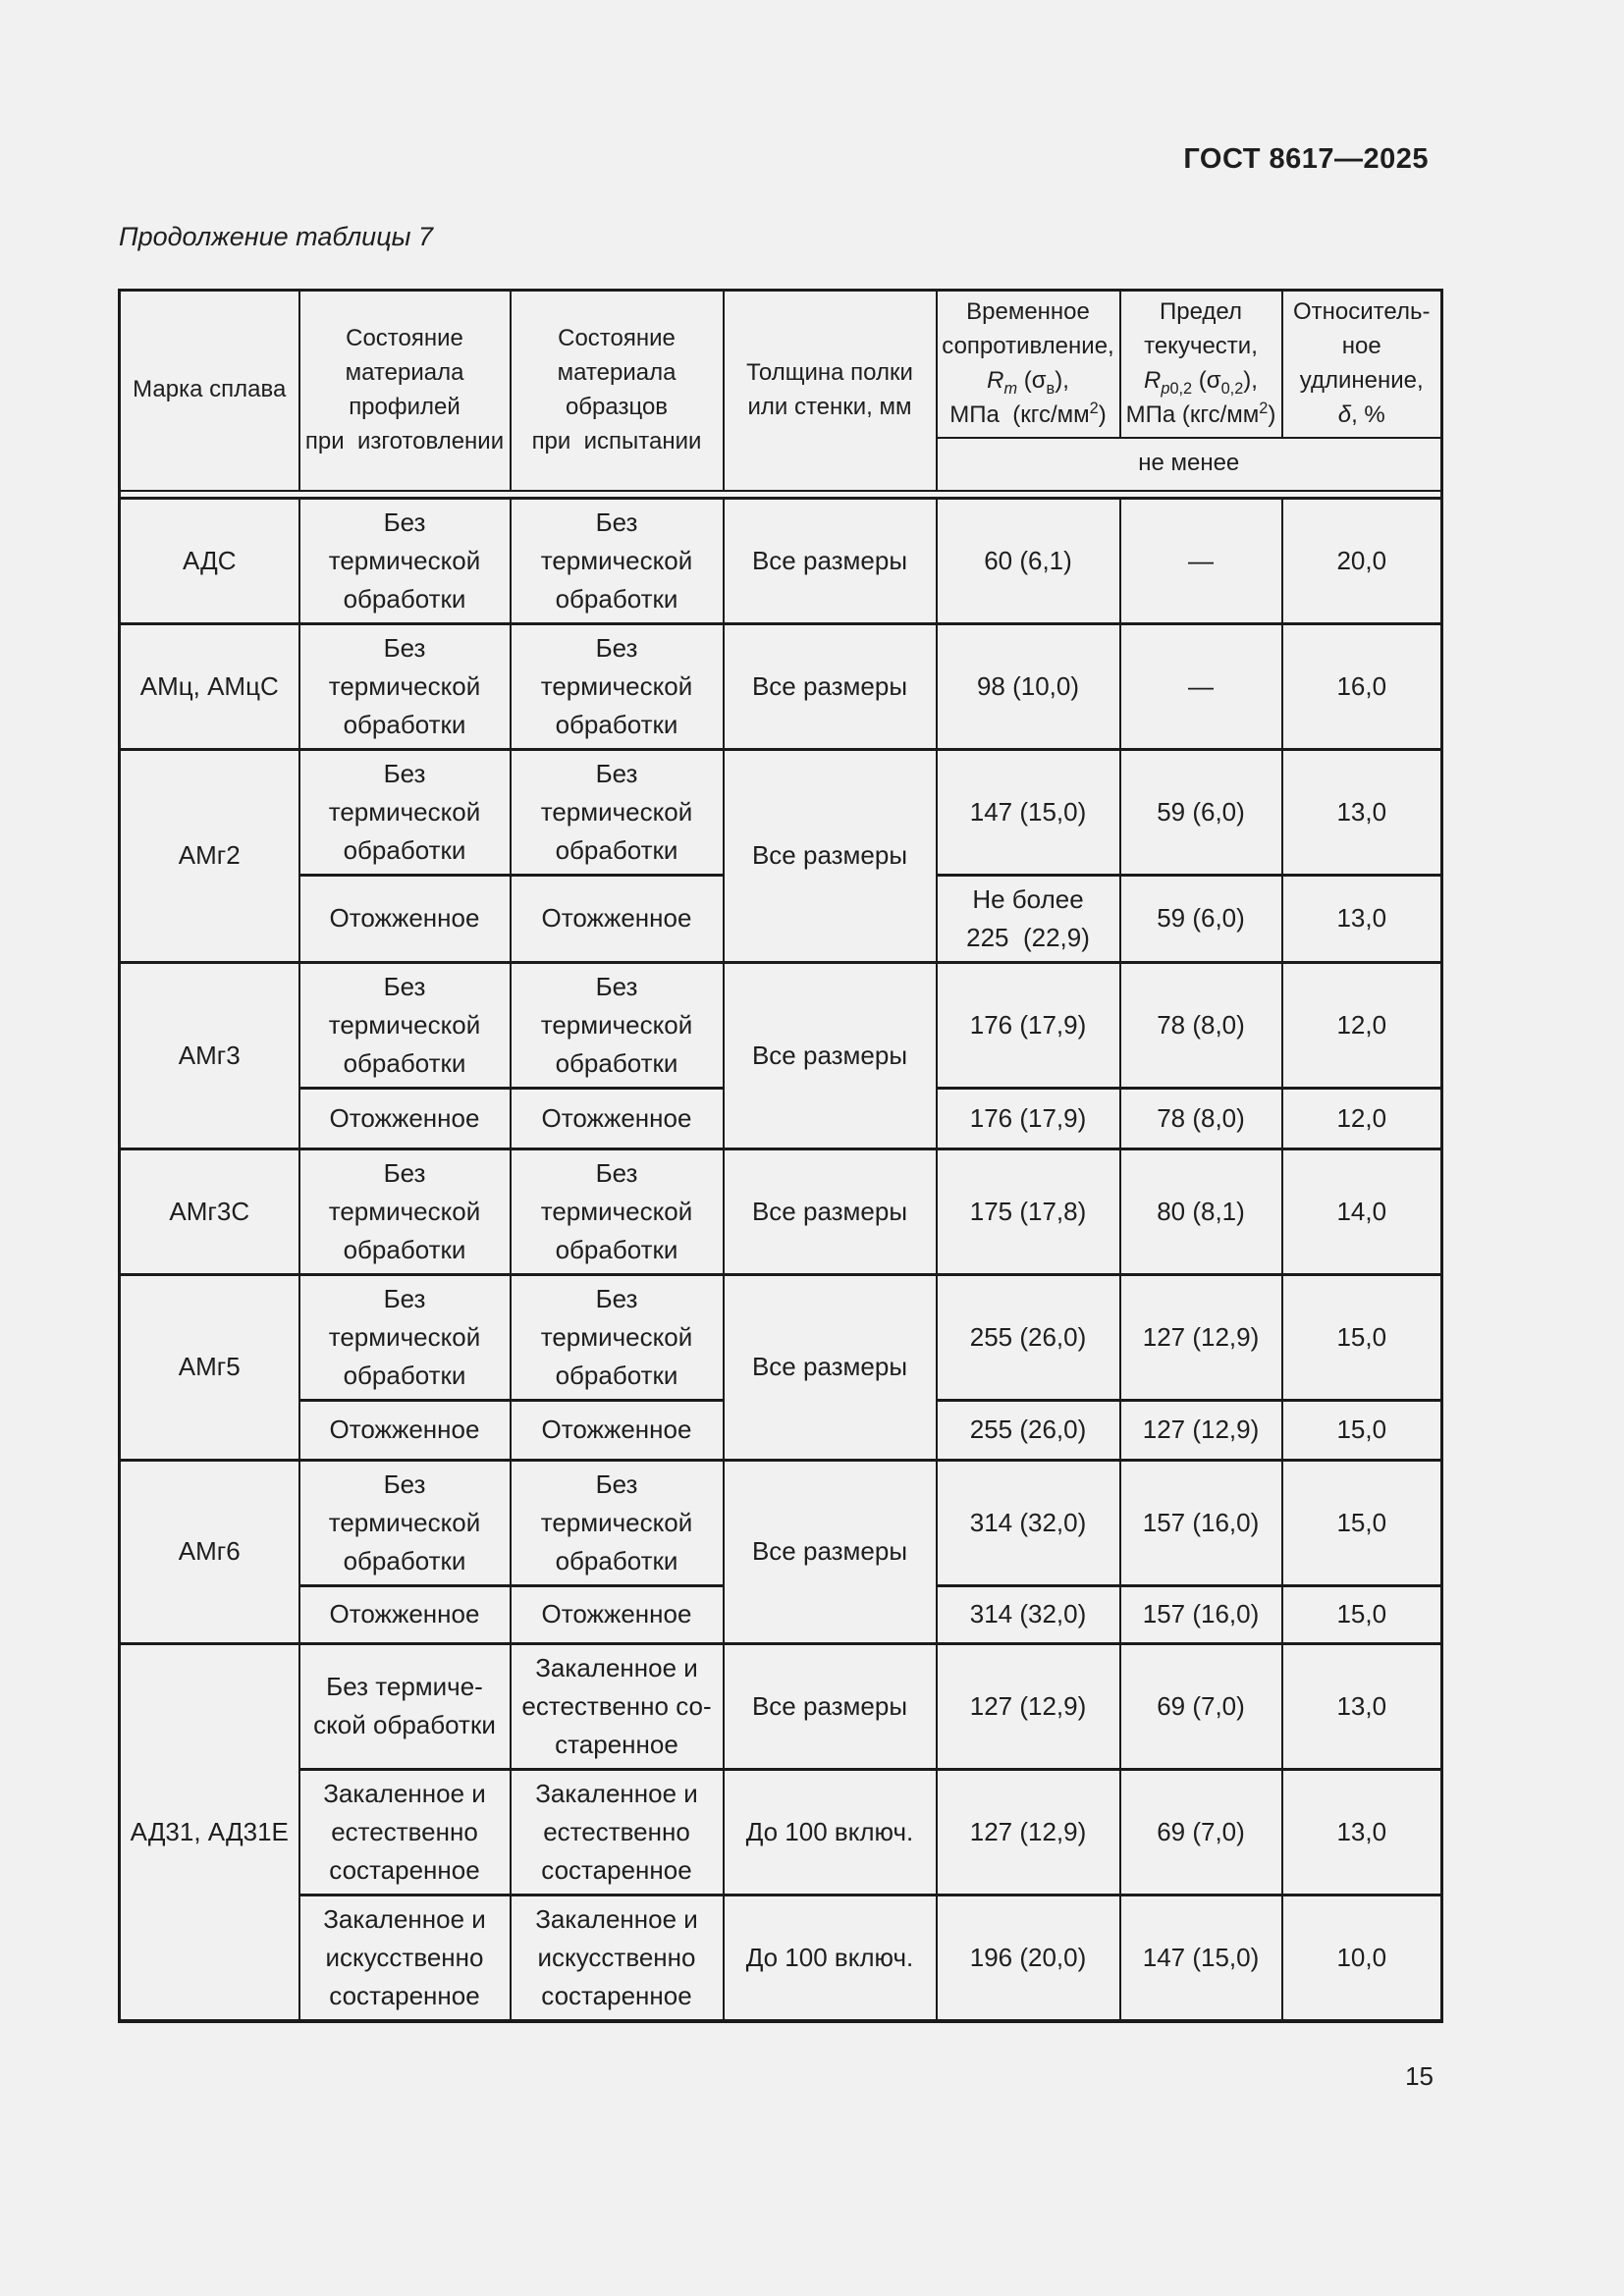 The image size is (1624, 2296). Describe the element at coordinates (209, 856) in the screenshot. I see `cell-alloy-grade: АМг2` at that location.